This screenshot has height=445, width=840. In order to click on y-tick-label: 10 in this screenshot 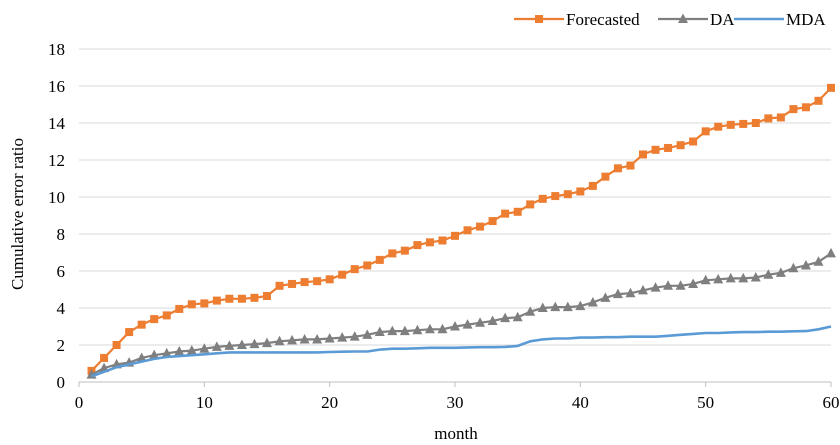, I will do `click(56, 197)`.